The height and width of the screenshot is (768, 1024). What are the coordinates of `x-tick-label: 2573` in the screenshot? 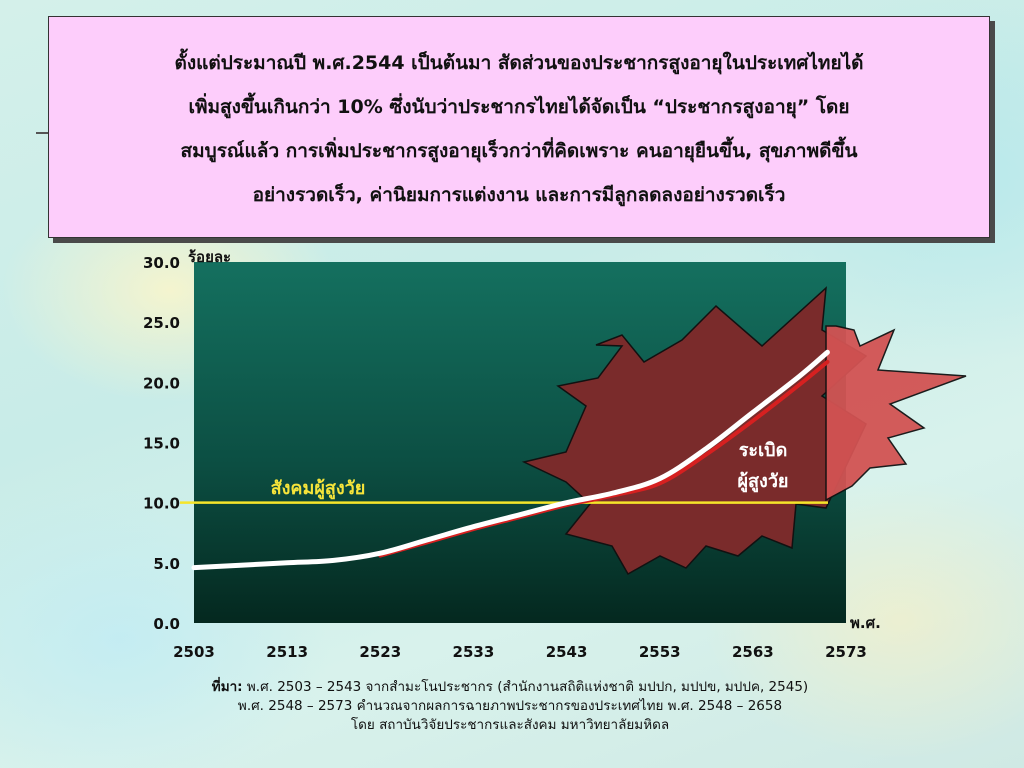 It's located at (846, 652).